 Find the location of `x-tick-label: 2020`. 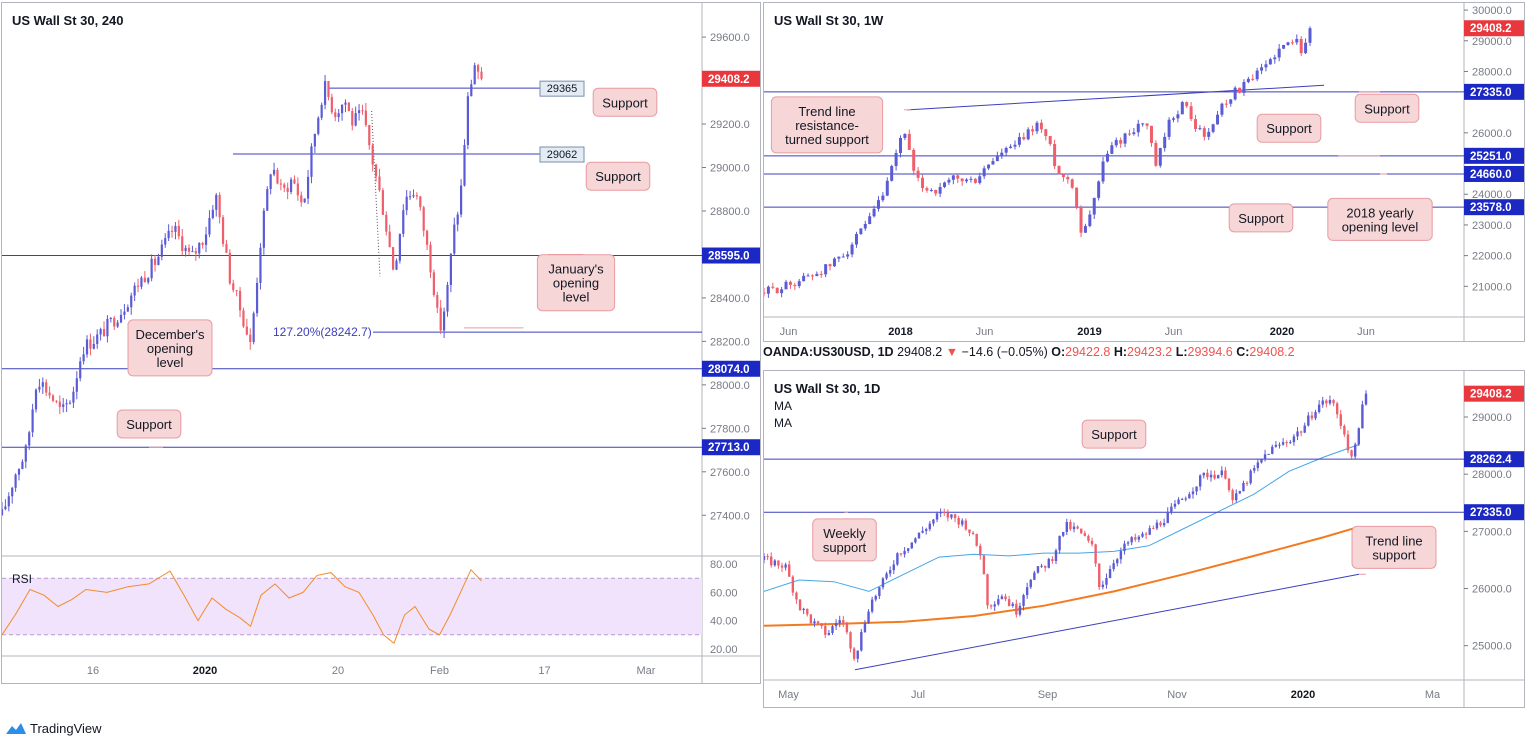

x-tick-label: 2020 is located at coordinates (1282, 332).